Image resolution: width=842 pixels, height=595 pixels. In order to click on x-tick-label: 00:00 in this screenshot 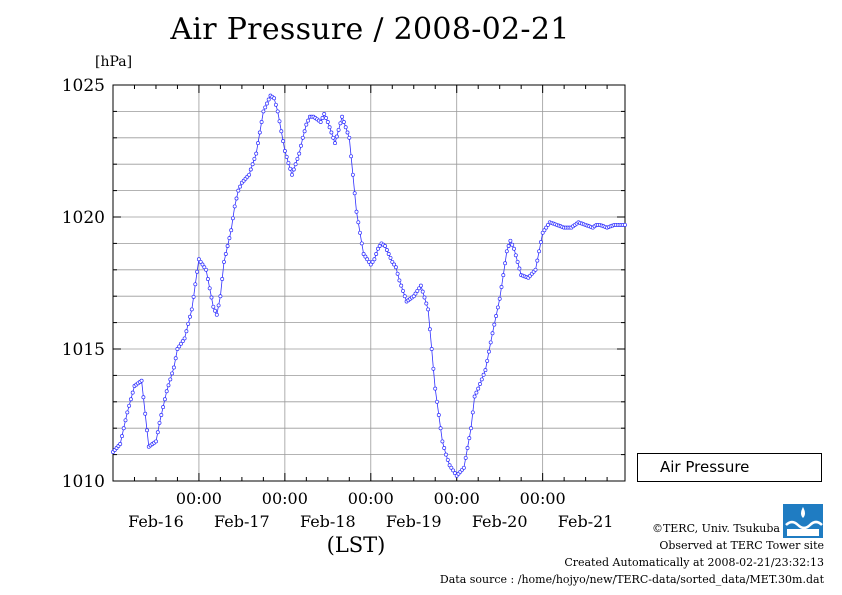, I will do `click(285, 498)`.